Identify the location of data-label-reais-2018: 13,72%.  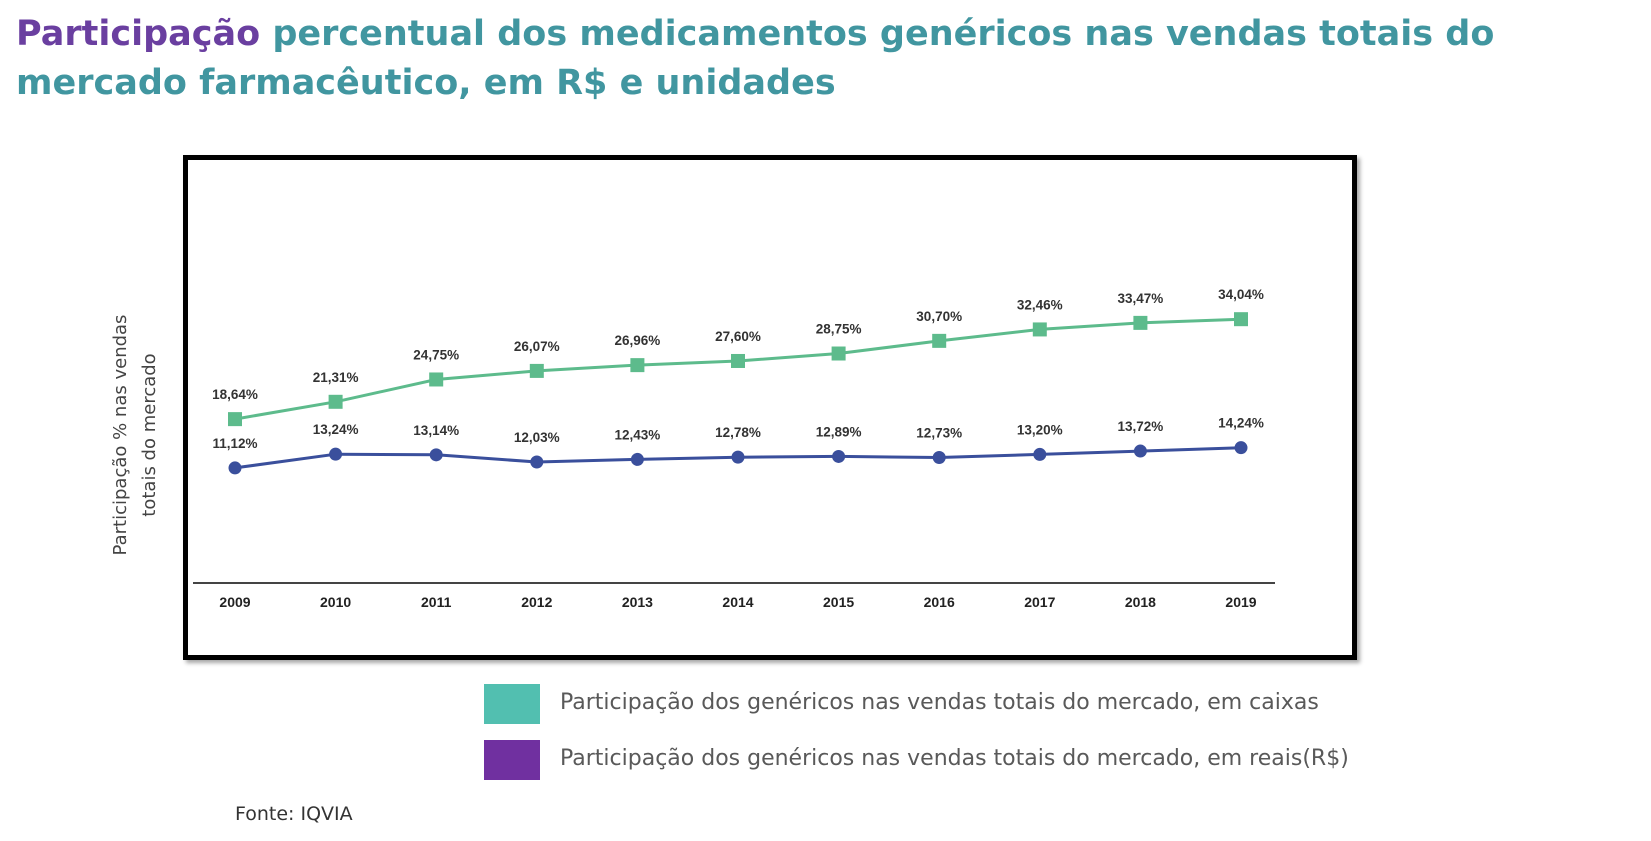
(1141, 426).